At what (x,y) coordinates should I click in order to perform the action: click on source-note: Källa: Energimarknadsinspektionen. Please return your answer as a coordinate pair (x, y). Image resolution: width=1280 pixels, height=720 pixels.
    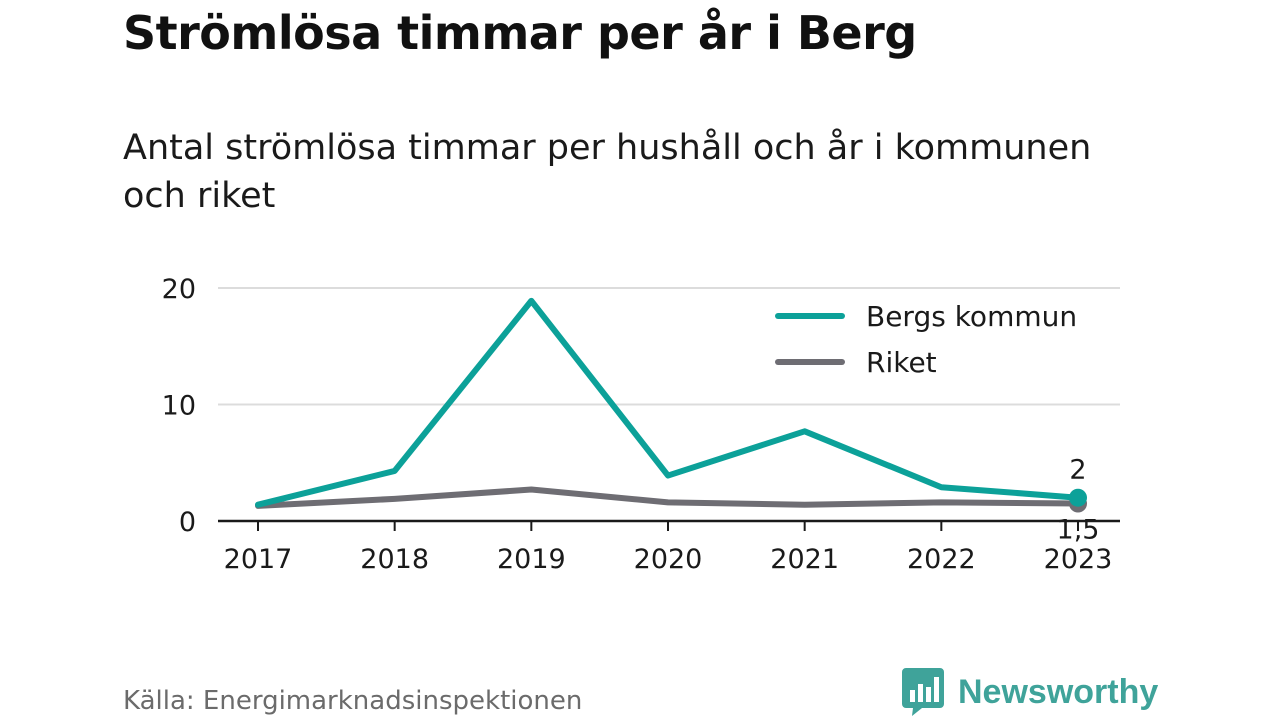
    Looking at the image, I should click on (353, 701).